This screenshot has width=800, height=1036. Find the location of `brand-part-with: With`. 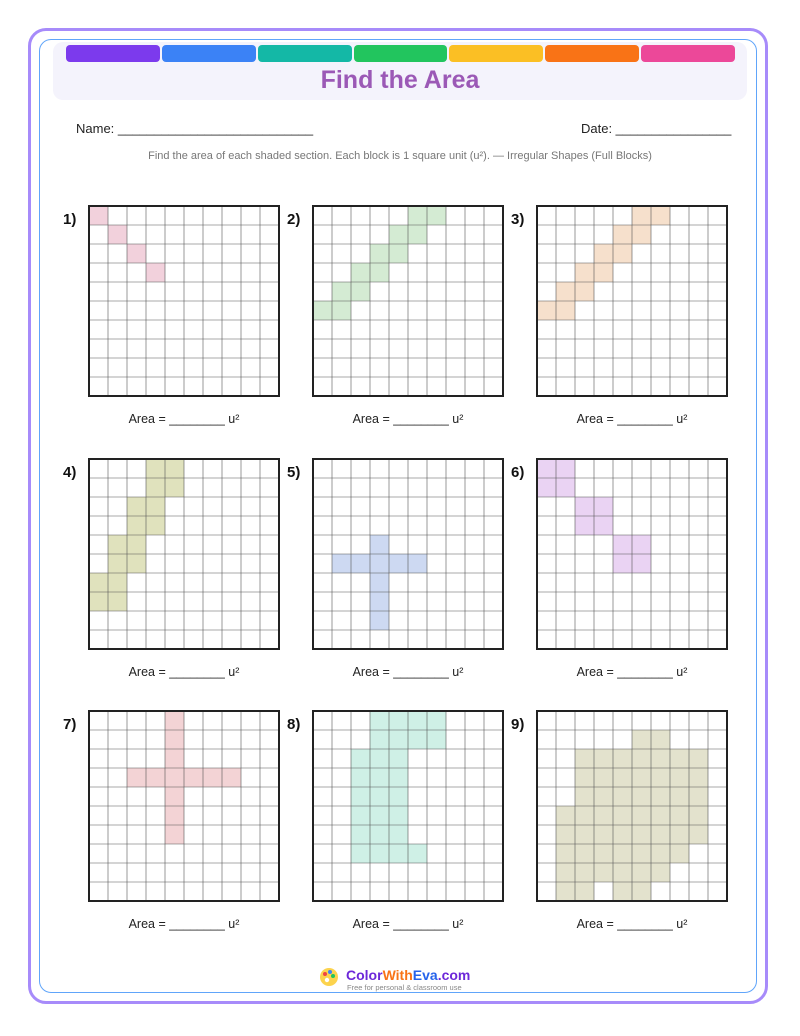

brand-part-with: With is located at coordinates (397, 975).